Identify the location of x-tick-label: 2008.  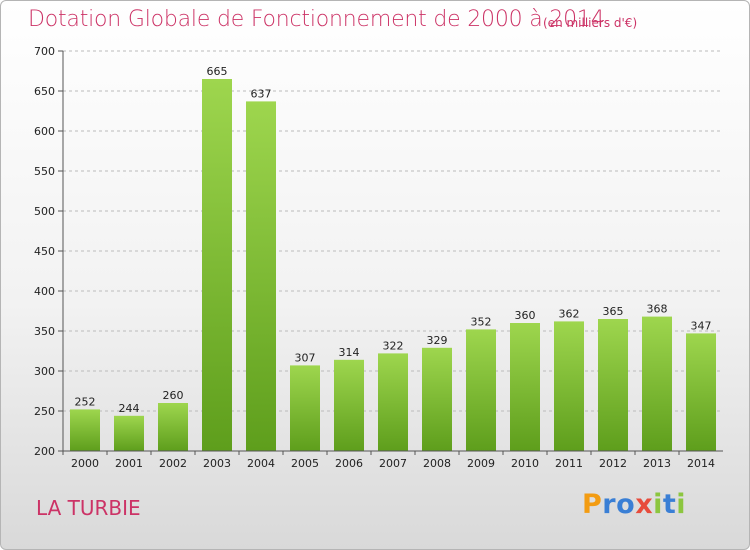
(437, 463).